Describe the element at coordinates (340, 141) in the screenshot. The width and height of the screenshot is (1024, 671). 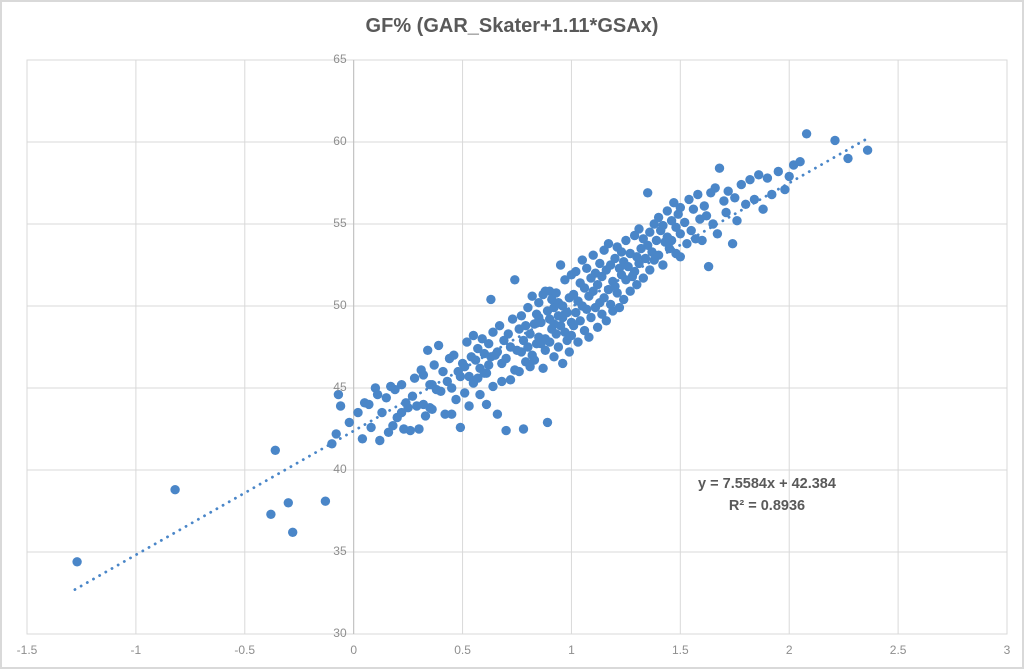
I see `y-axis-tick-label: 60` at that location.